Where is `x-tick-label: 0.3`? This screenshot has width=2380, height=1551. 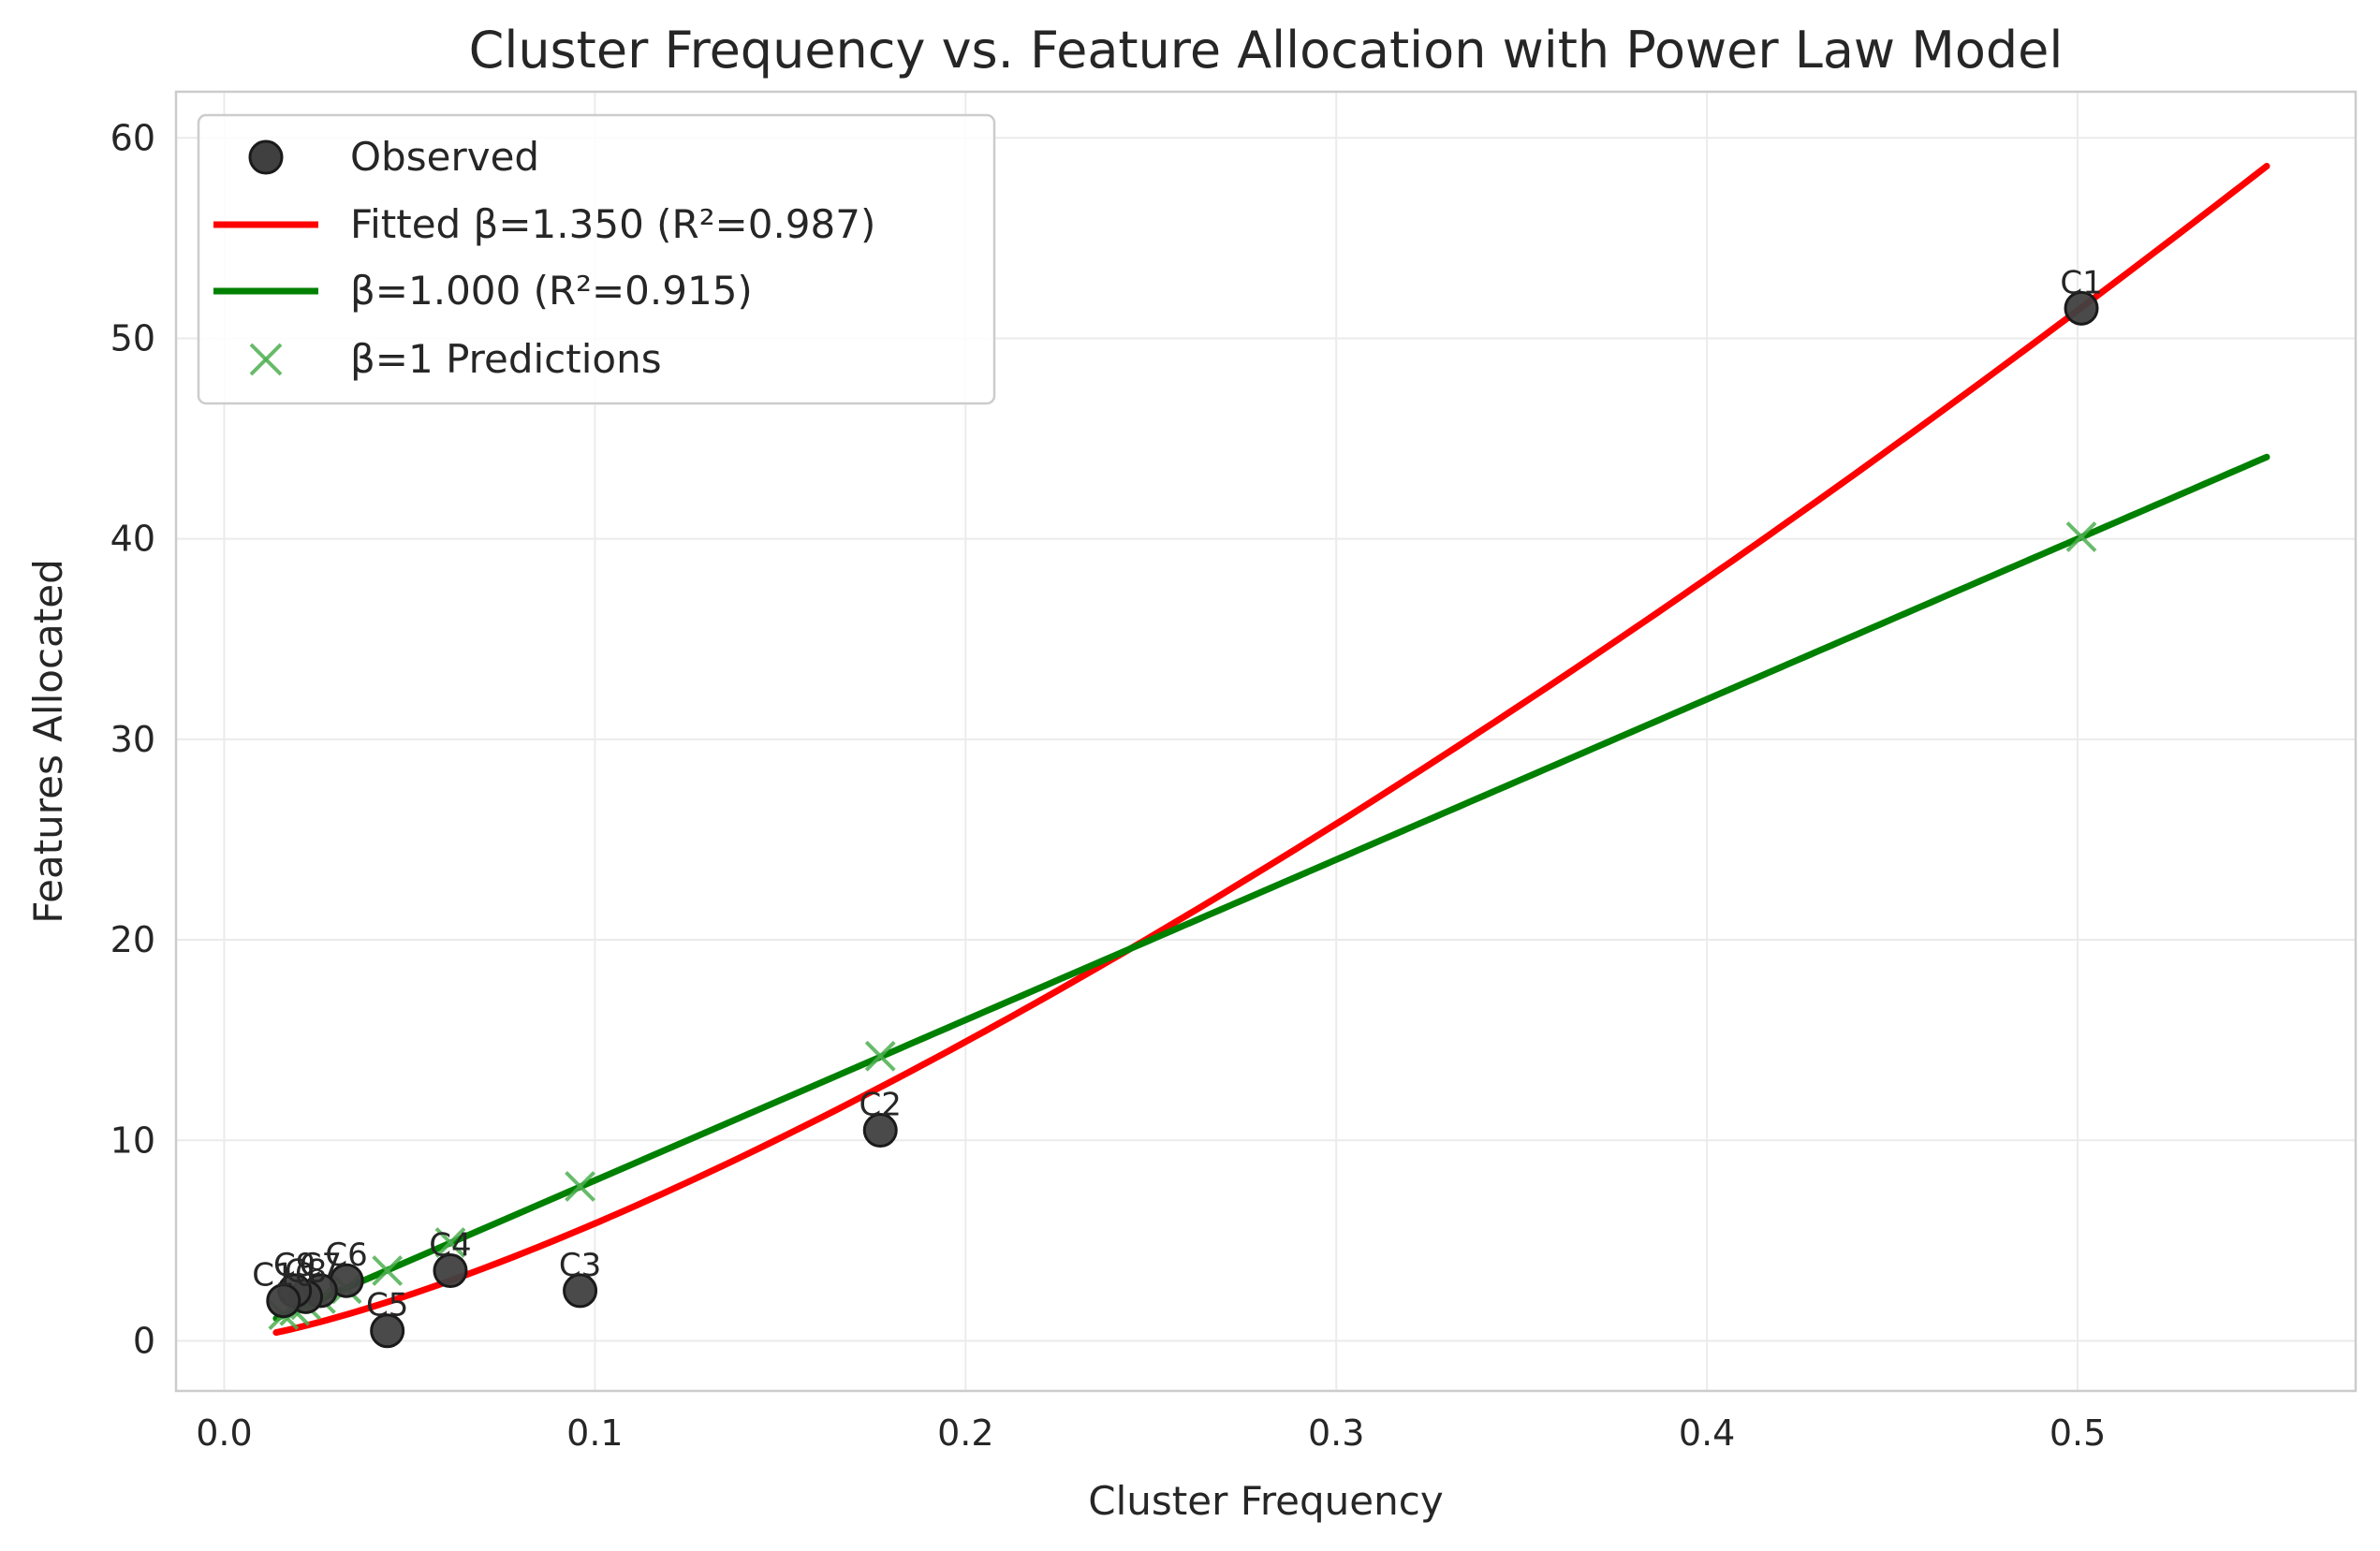
x-tick-label: 0.3 is located at coordinates (1336, 1433).